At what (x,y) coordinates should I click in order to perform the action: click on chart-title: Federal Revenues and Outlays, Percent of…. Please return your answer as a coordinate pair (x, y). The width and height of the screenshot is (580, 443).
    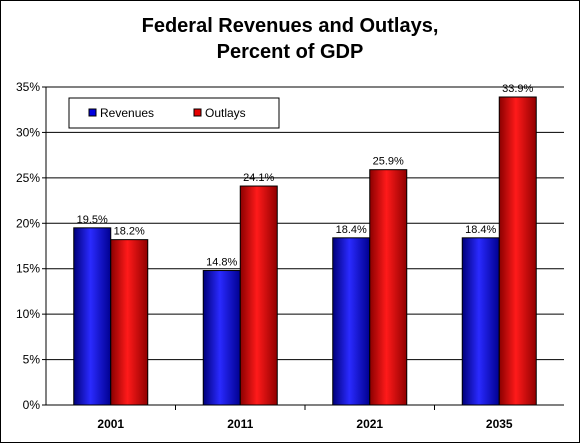
    Looking at the image, I should click on (290, 39).